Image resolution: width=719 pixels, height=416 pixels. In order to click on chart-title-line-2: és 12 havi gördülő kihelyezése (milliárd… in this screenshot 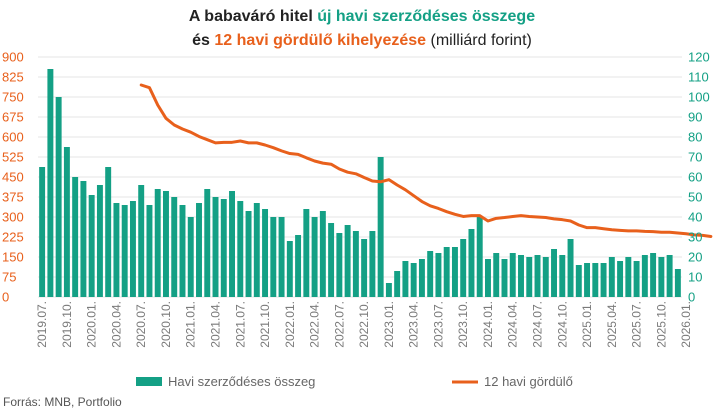, I will do `click(362, 40)`.